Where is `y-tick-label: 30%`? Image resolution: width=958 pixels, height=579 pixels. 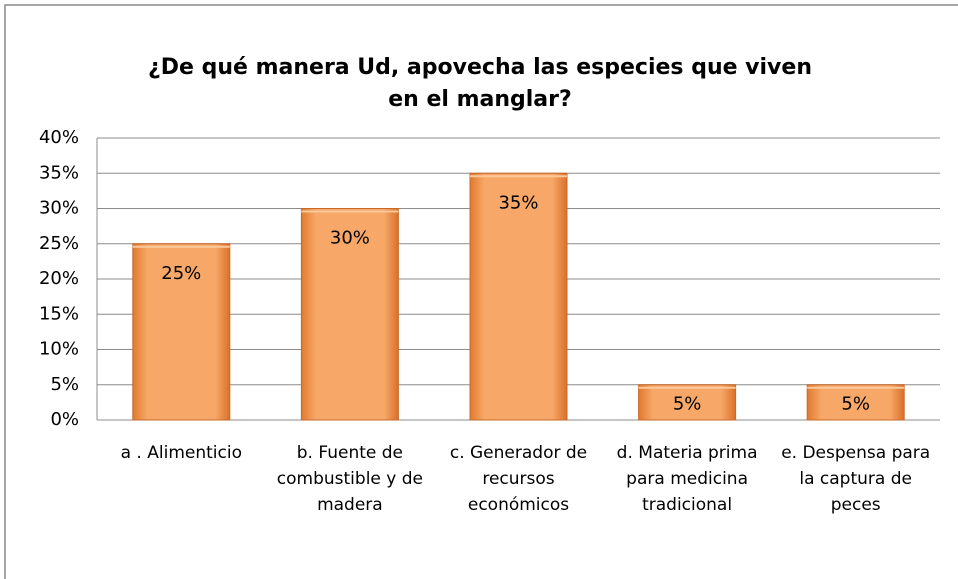
y-tick-label: 30% is located at coordinates (59, 208).